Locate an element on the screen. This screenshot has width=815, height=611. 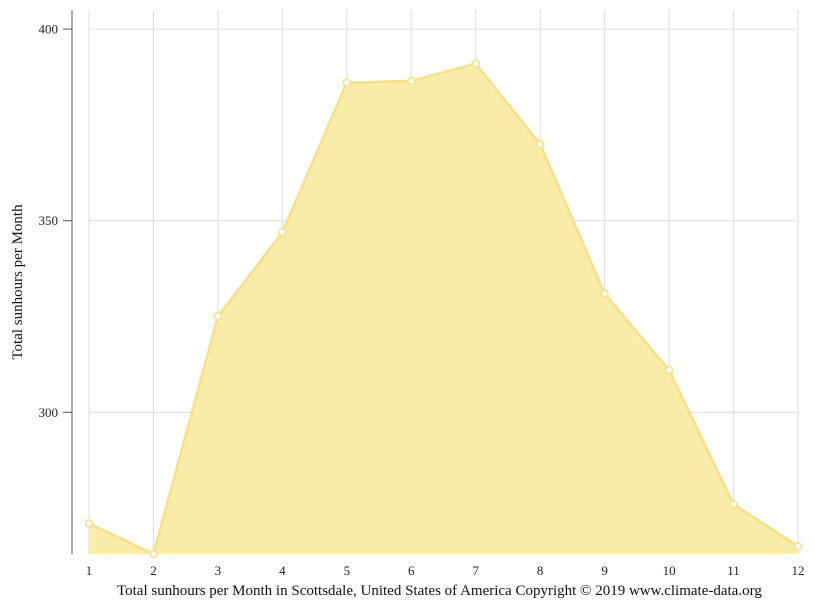
y-tick-label: 300 is located at coordinates (49, 412).